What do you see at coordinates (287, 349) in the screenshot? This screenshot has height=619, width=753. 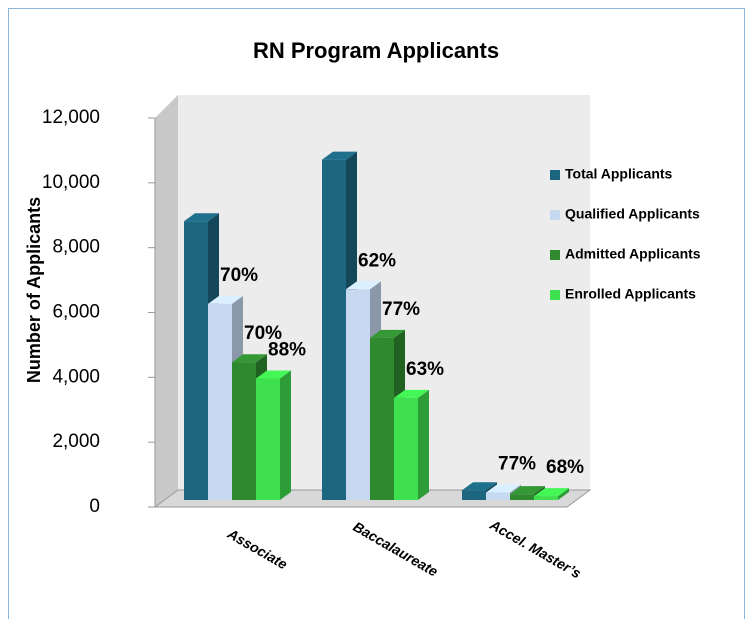 I see `percent-label: 88%` at bounding box center [287, 349].